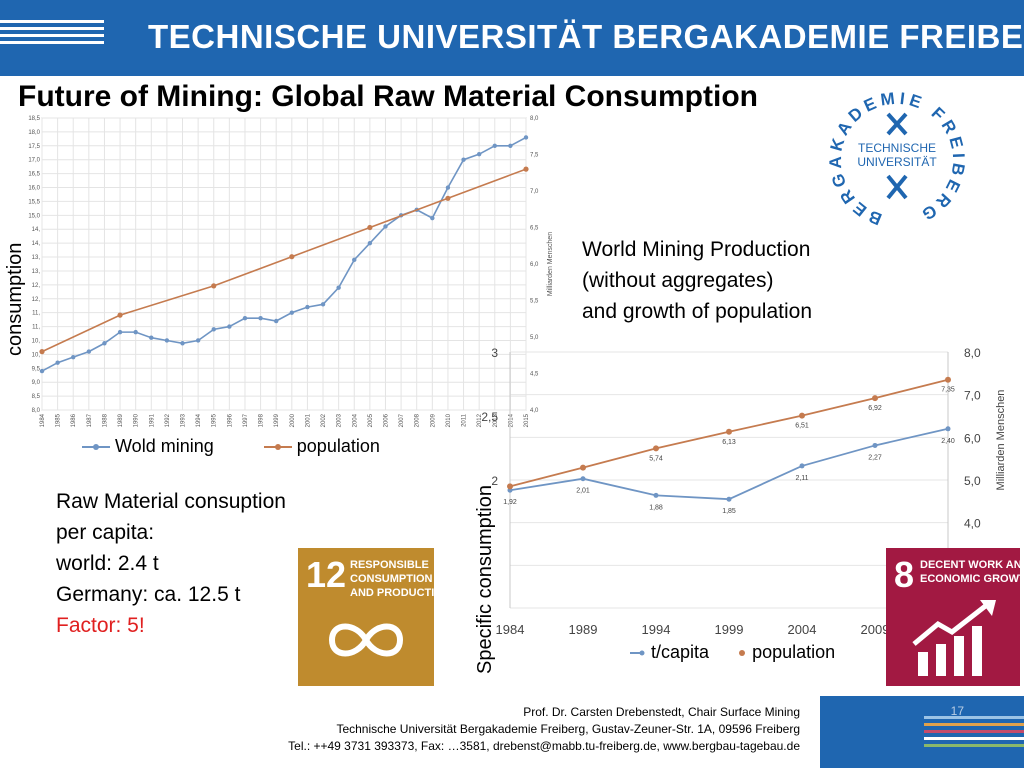 The width and height of the screenshot is (1024, 768). What do you see at coordinates (59, 420) in the screenshot?
I see `chart1-x-tick: 1985` at bounding box center [59, 420].